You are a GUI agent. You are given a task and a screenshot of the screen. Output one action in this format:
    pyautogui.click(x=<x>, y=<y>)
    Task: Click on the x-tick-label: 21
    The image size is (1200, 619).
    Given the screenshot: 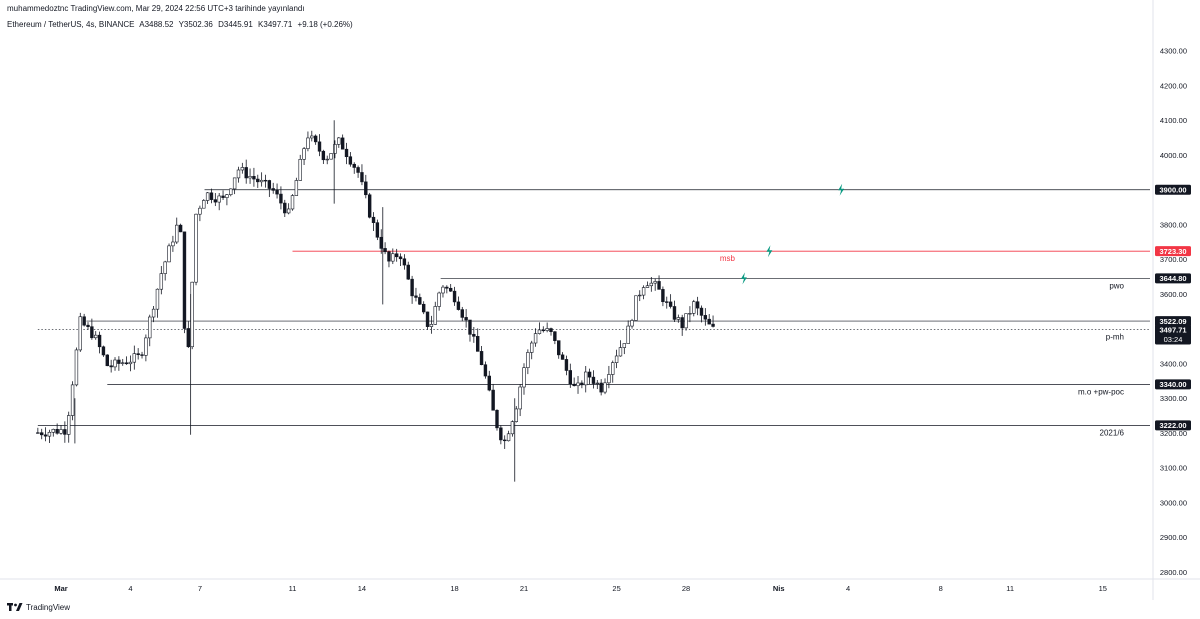 What is the action you would take?
    pyautogui.click(x=524, y=588)
    